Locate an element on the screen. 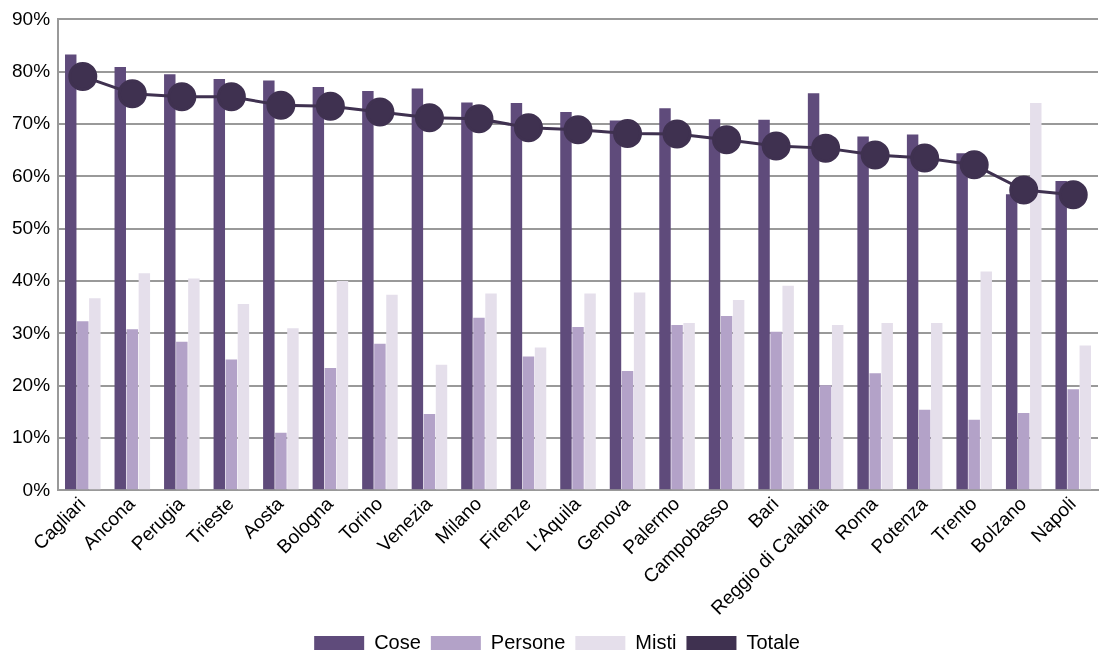 Image resolution: width=1114 pixels, height=663 pixels. legend-label: Totale is located at coordinates (773, 641).